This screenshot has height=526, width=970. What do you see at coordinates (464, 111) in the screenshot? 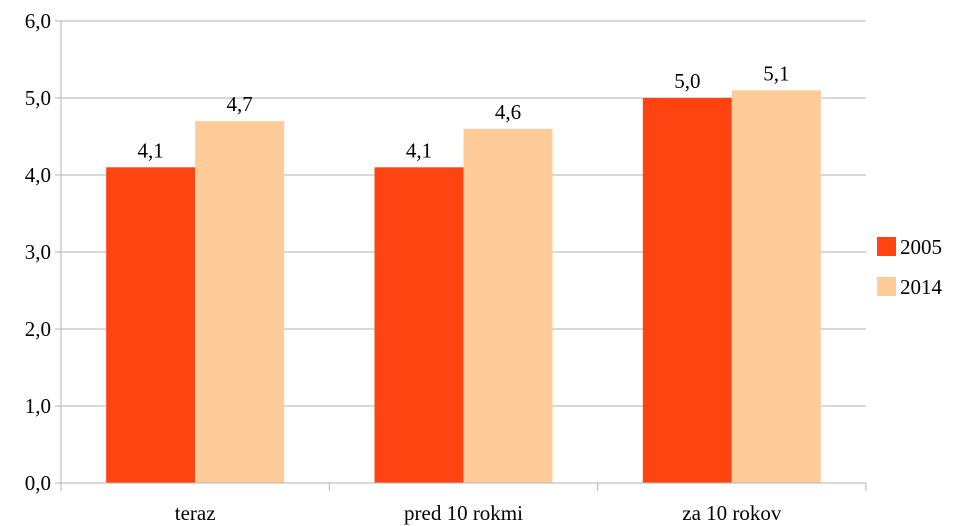
I see `labels-layer: 4,1 4,7 4,1 4,6 5,0 5,1` at bounding box center [464, 111].